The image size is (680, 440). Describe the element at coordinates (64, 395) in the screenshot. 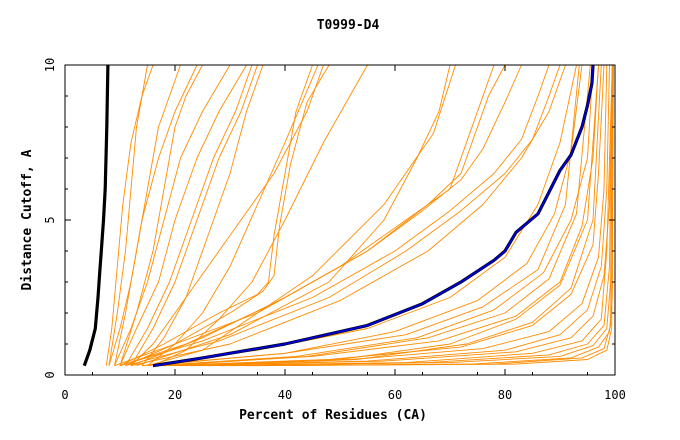

I see `x-tick-label: 0` at that location.